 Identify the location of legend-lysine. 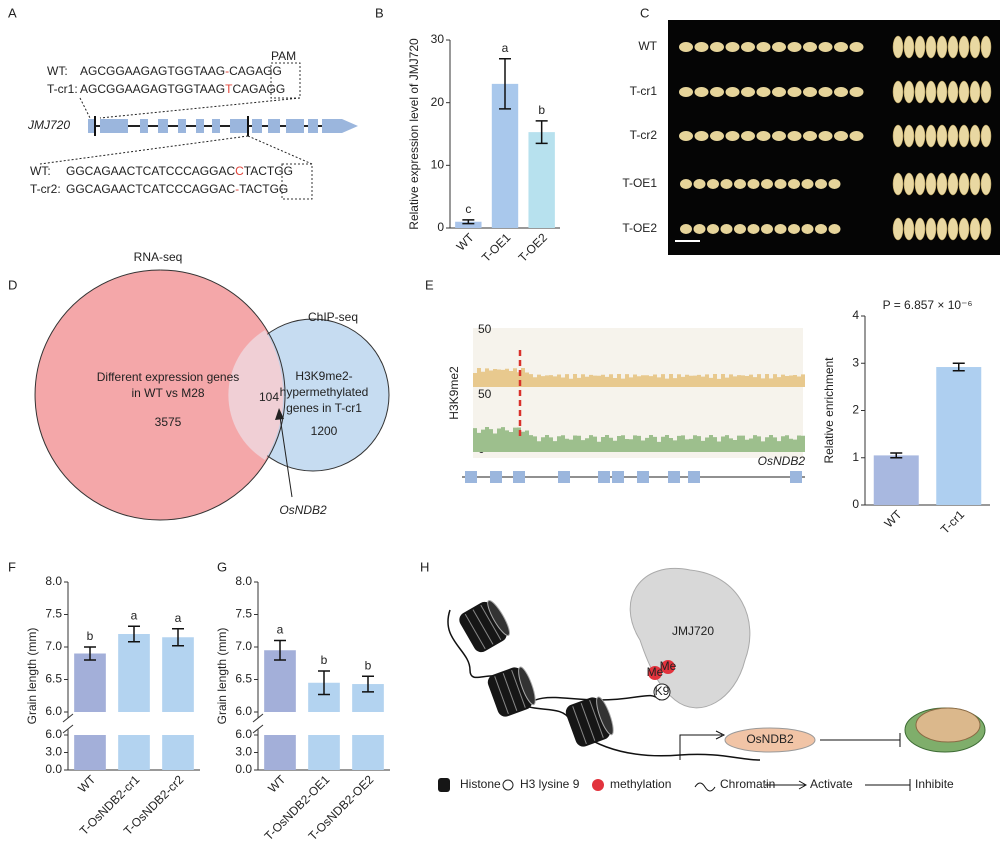
(508, 785).